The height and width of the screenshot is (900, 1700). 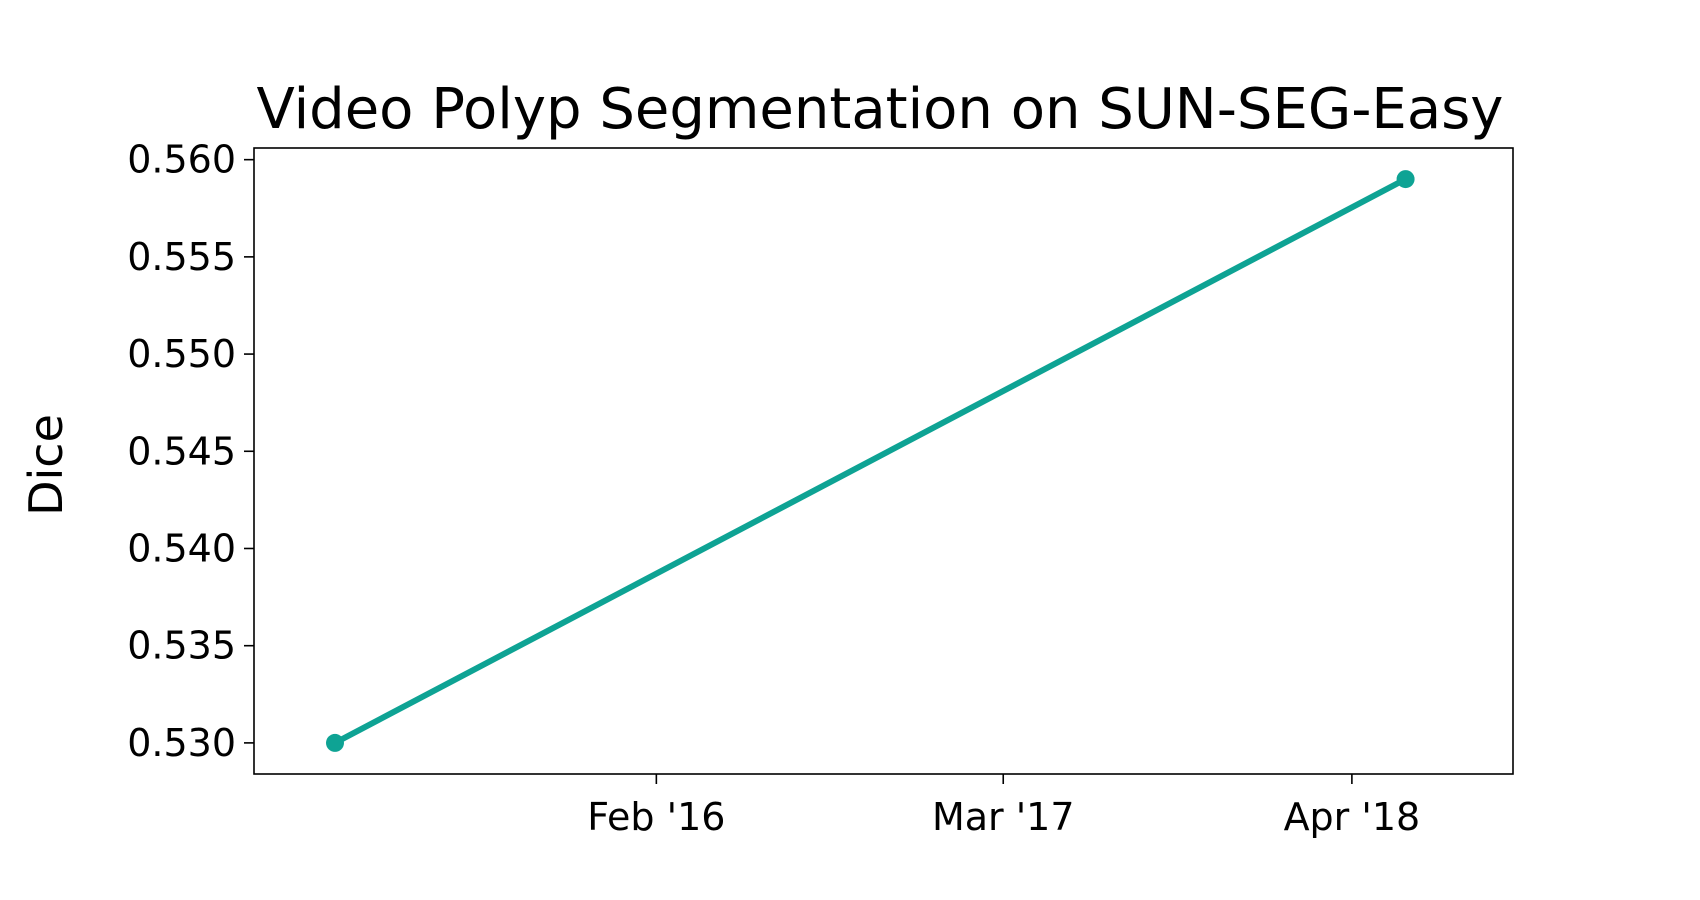 What do you see at coordinates (656, 817) in the screenshot?
I see `x-tick-label: Feb '16` at bounding box center [656, 817].